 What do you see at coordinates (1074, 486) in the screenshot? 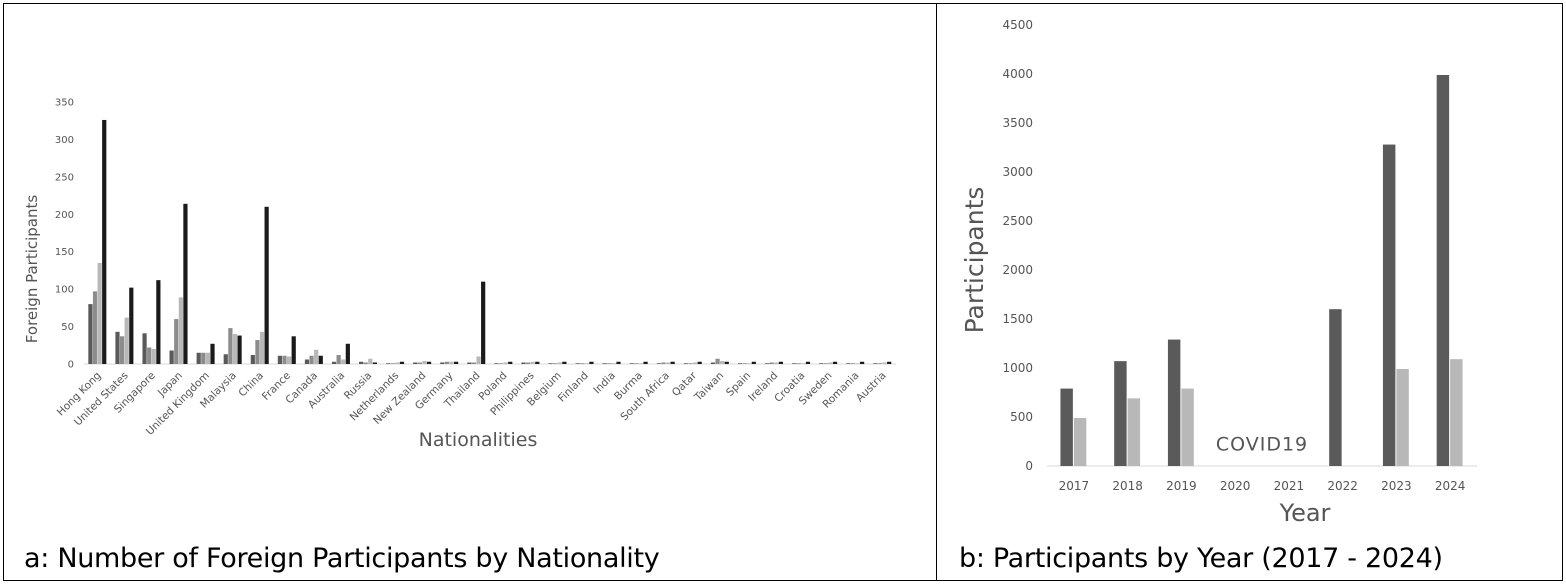
I see `x-tick-label: 2017` at bounding box center [1074, 486].